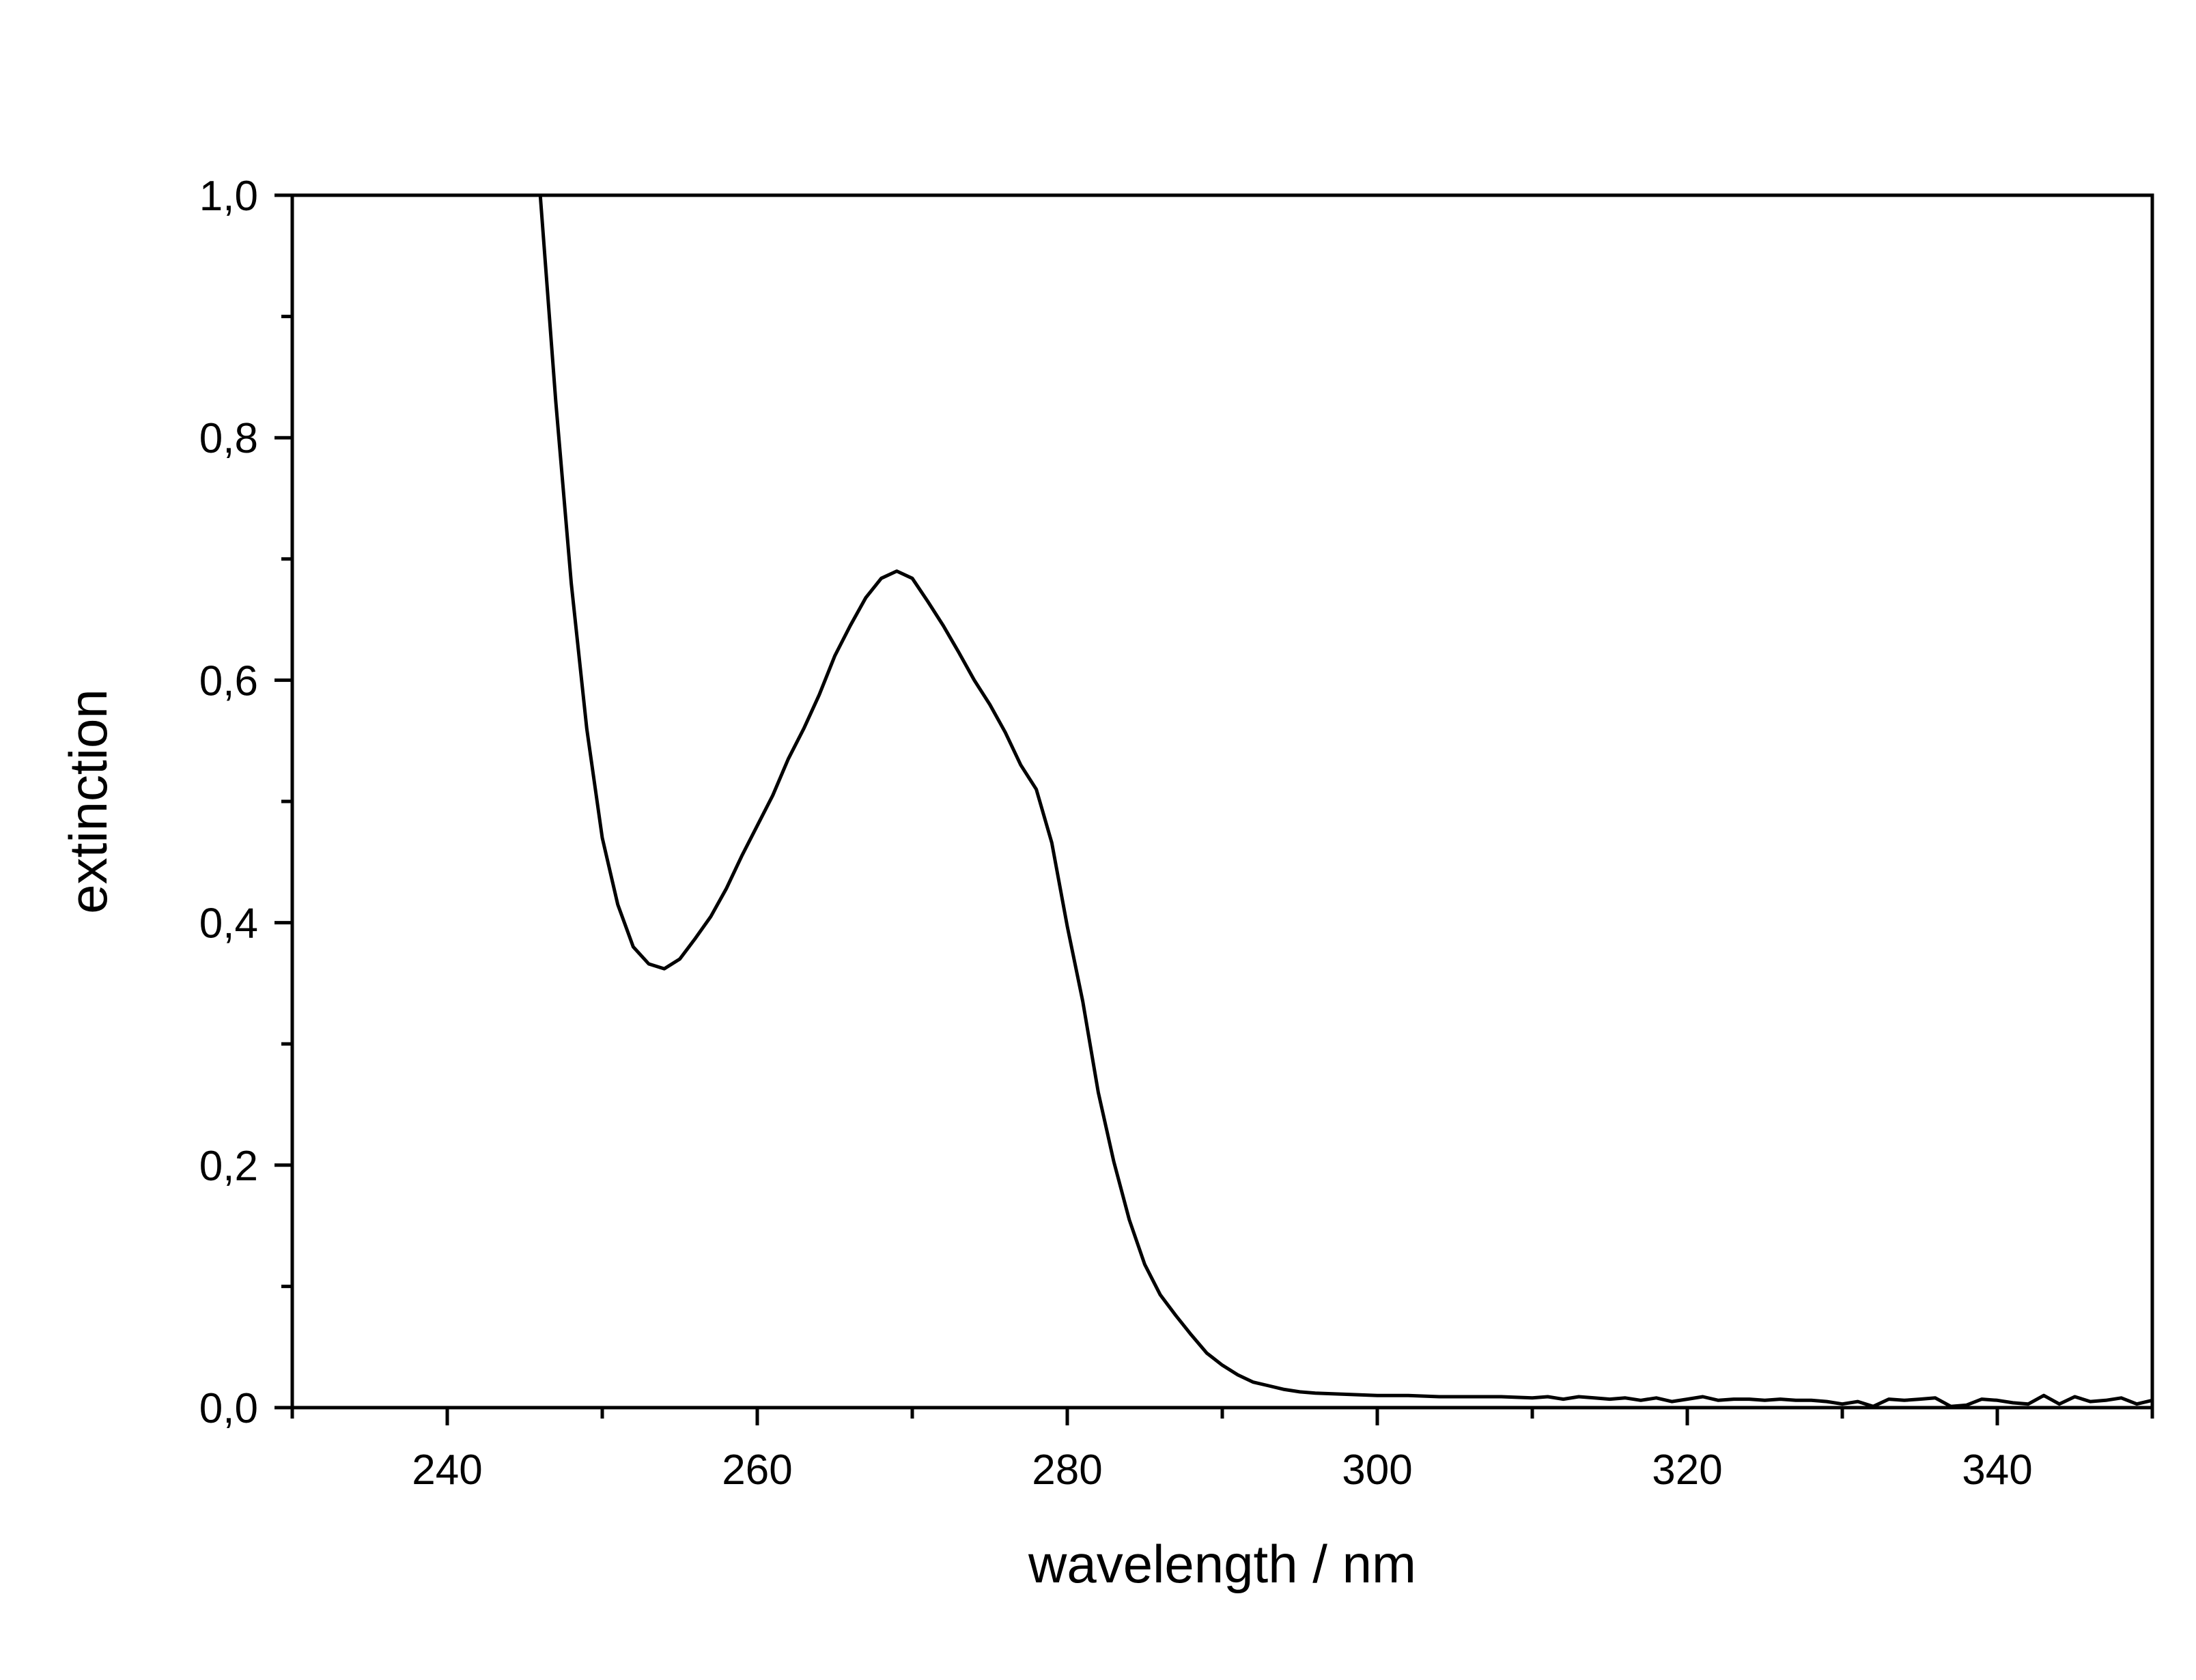  What do you see at coordinates (229, 1166) in the screenshot?
I see `y-tick-label: 0,2` at bounding box center [229, 1166].